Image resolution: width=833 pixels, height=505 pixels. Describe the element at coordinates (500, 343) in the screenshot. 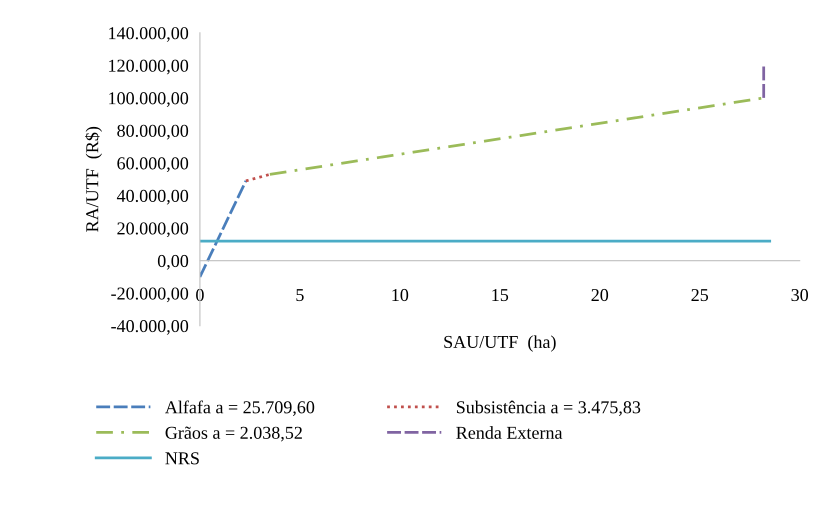

I see `x-axis-title: SAU/UTF (ha)` at that location.